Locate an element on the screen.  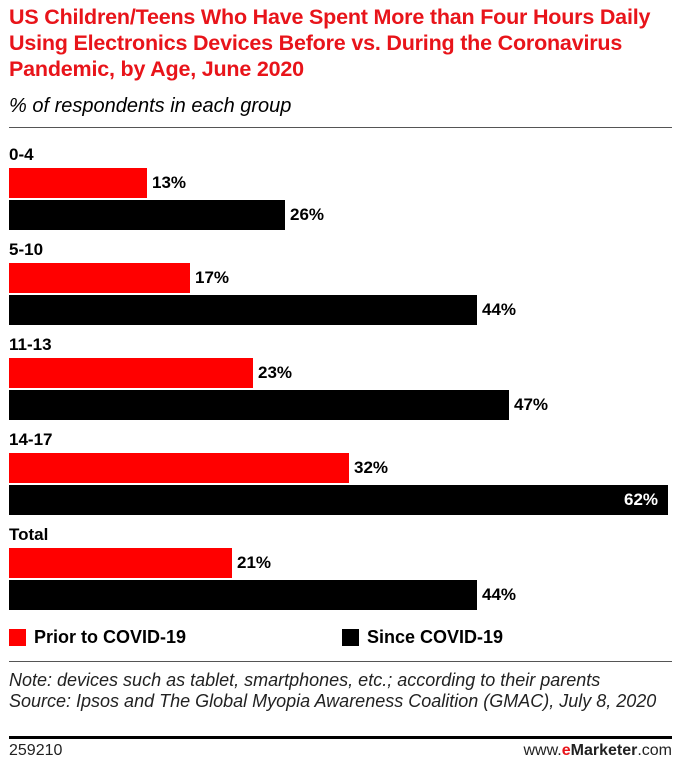
chart-subtitle: % of respondents in each group is located at coordinates (150, 106).